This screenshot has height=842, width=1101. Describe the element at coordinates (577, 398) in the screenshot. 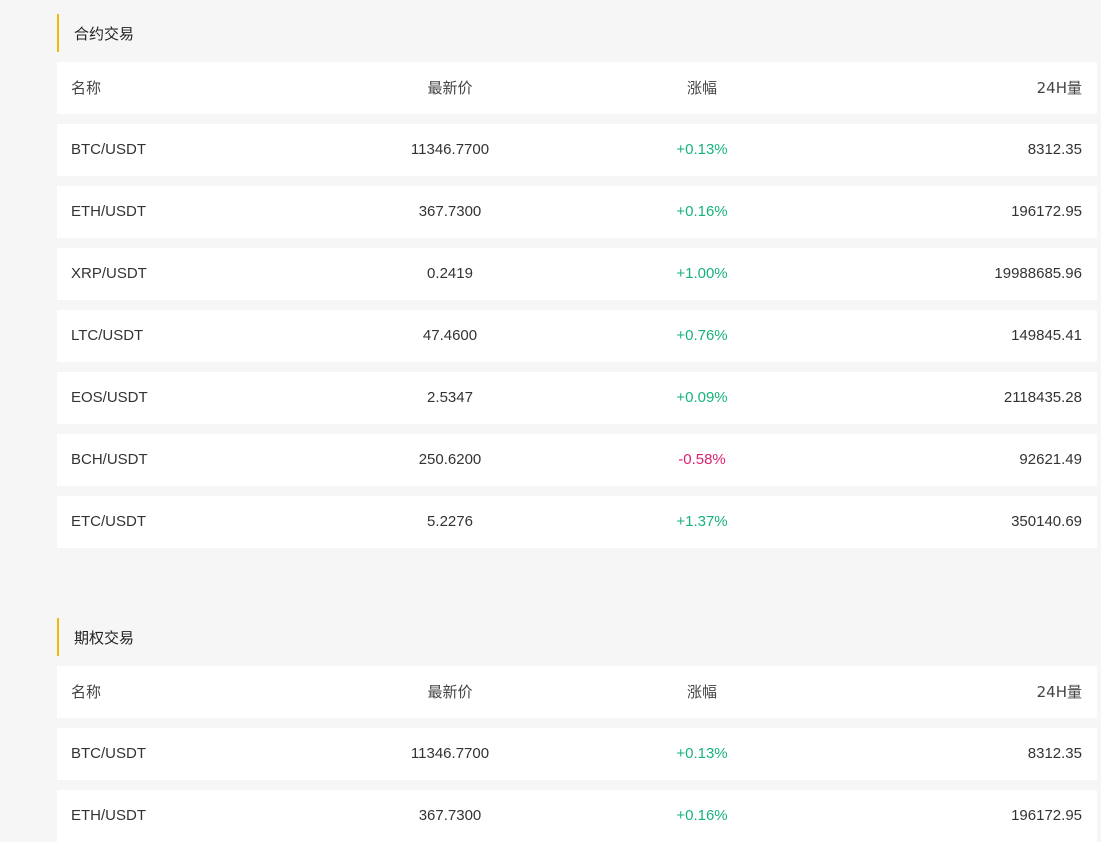

I see `table-row: EOS/USDT 2.5347 +0.09% 2118435.28` at that location.